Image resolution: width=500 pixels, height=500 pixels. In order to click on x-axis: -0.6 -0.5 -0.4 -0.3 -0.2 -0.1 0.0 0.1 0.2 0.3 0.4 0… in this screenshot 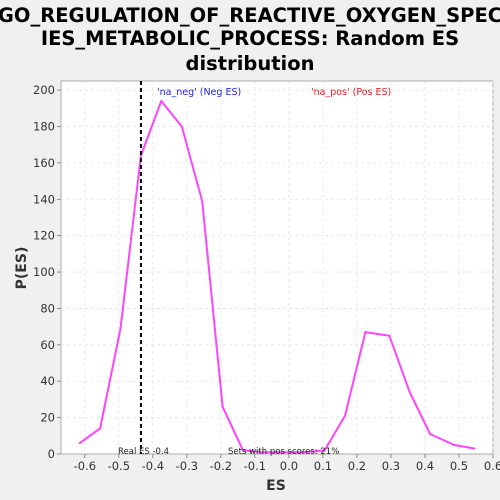, I will do `click(287, 463)`.